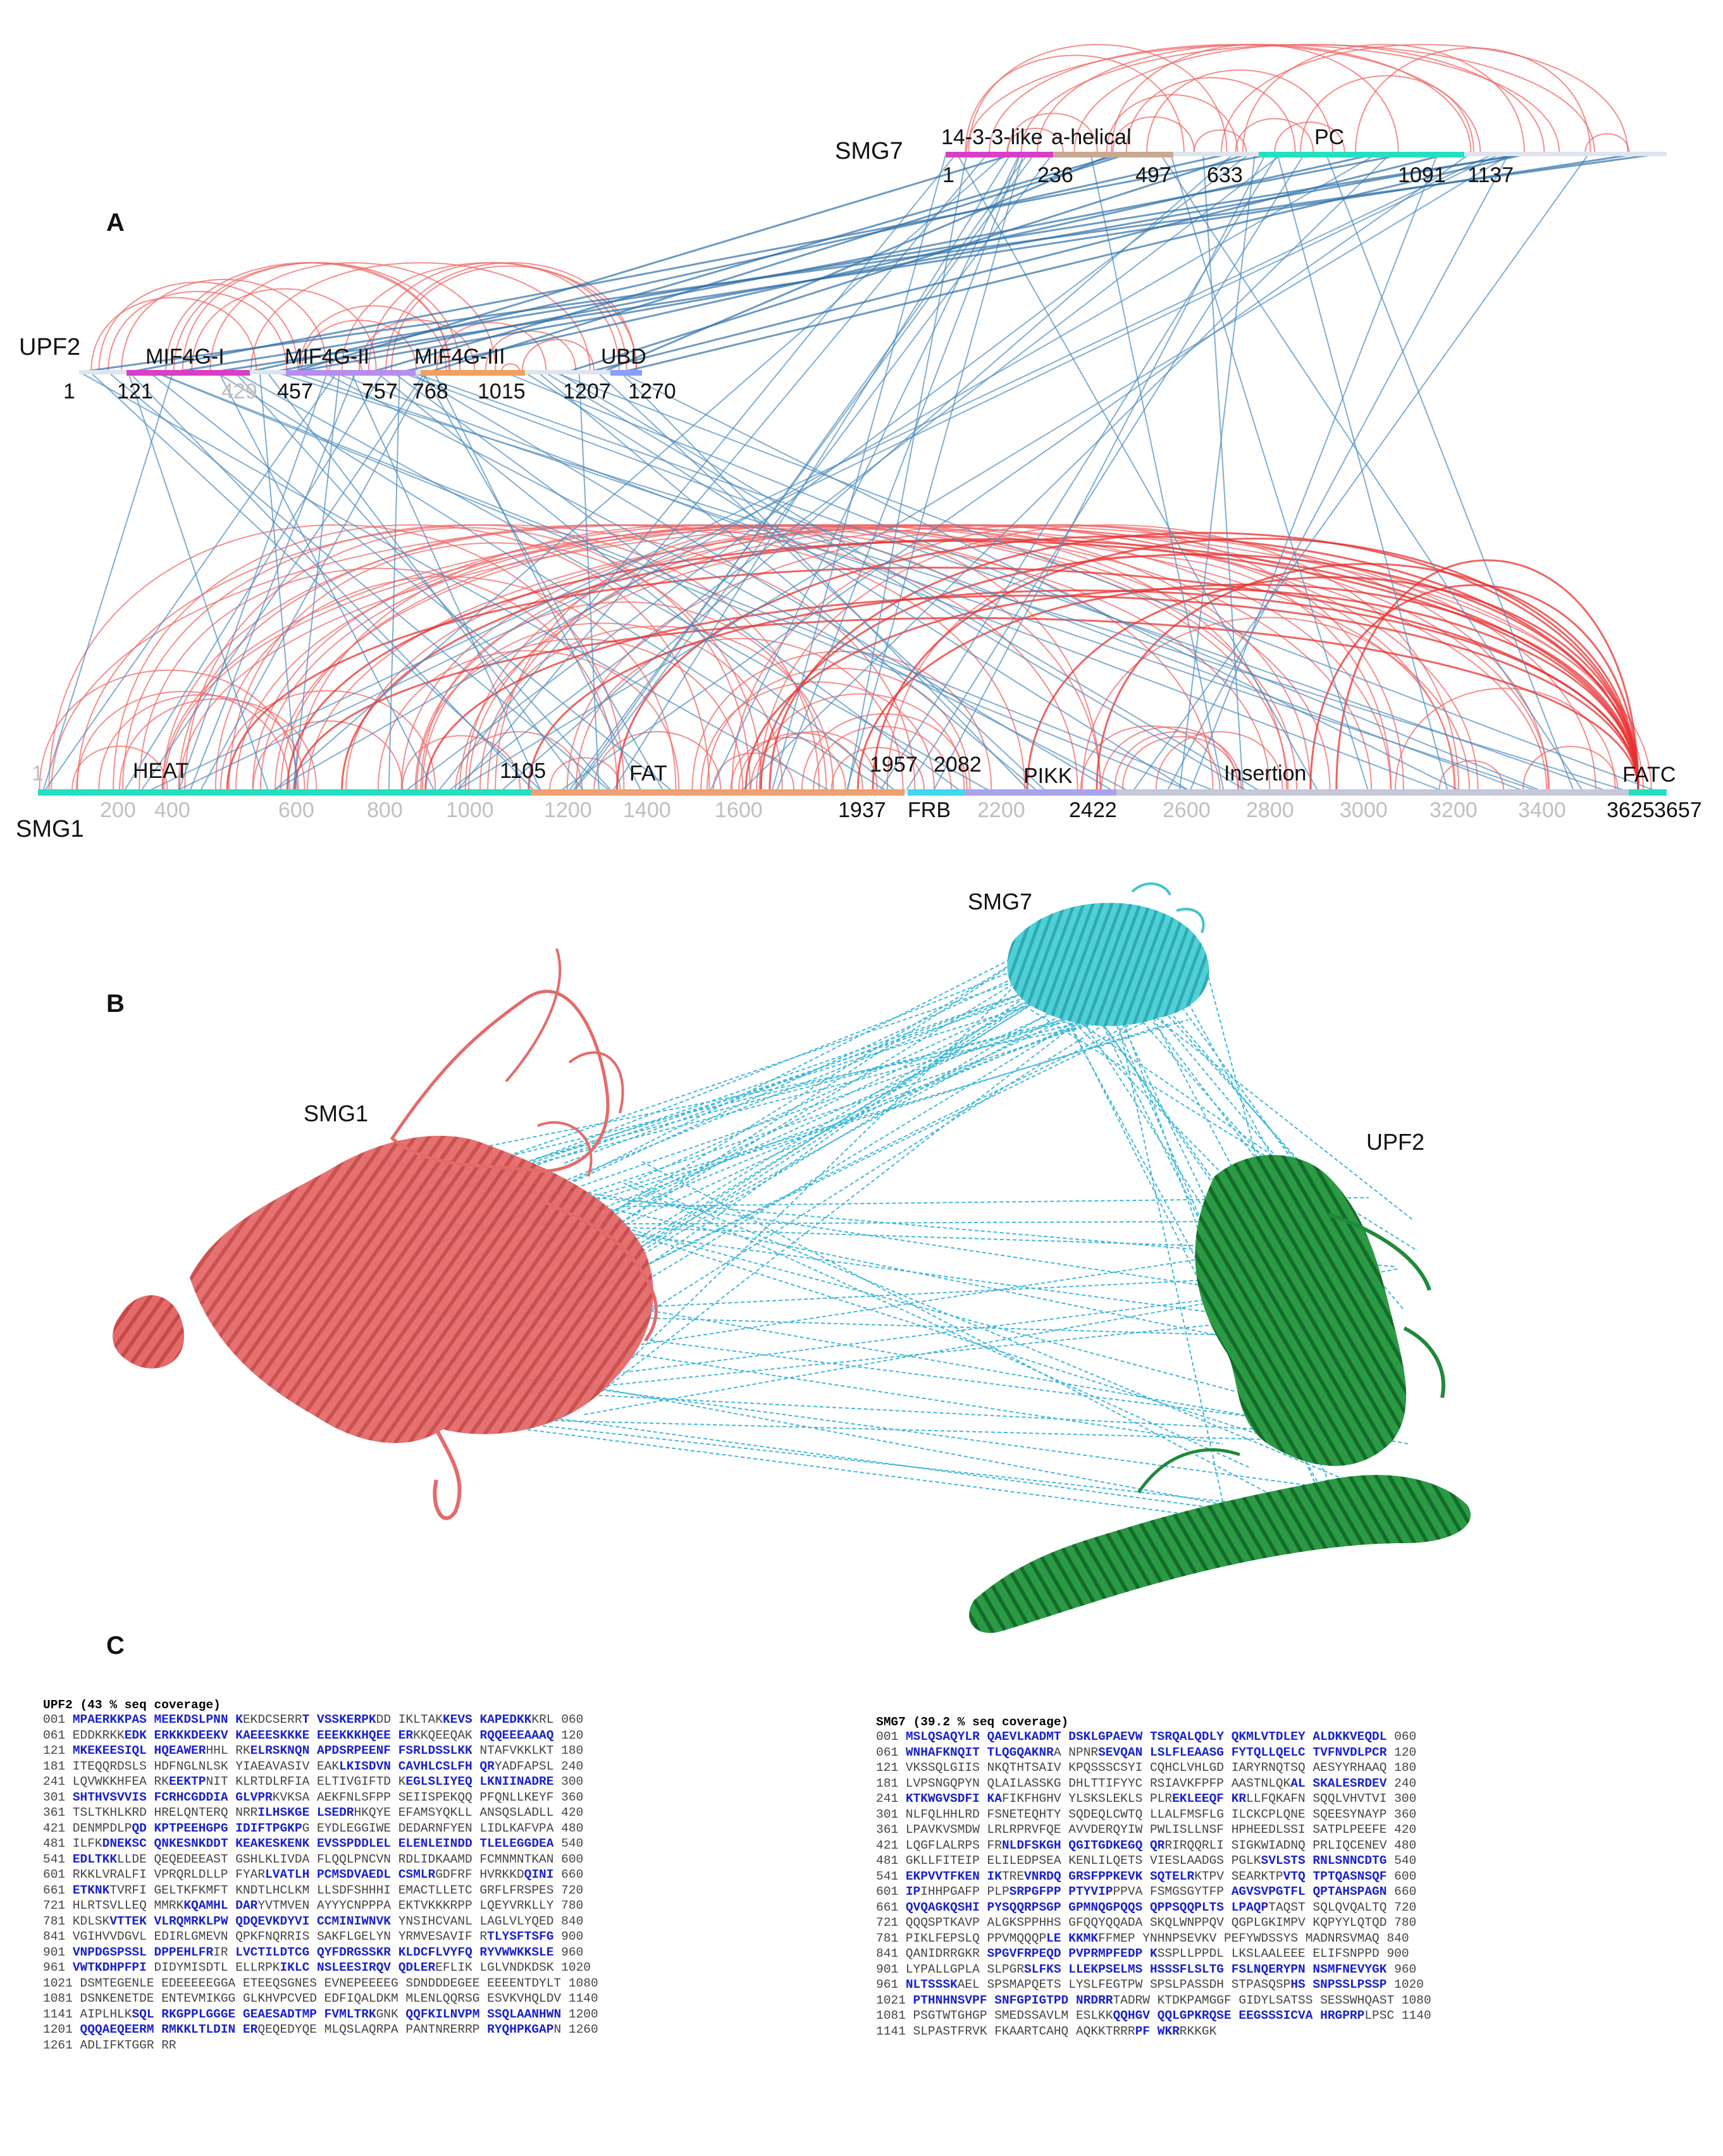 The image size is (1723, 2156). Describe the element at coordinates (1108, 954) in the screenshot. I see `smg7-structure` at that location.